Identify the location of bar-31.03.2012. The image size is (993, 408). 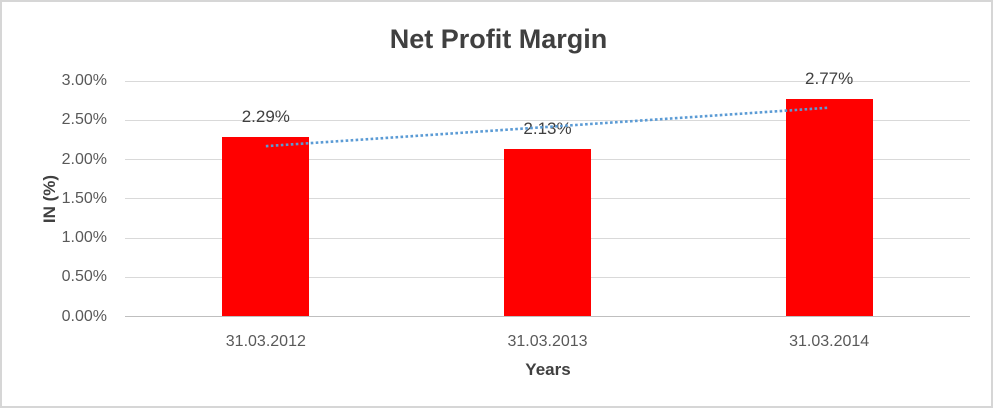
(266, 226).